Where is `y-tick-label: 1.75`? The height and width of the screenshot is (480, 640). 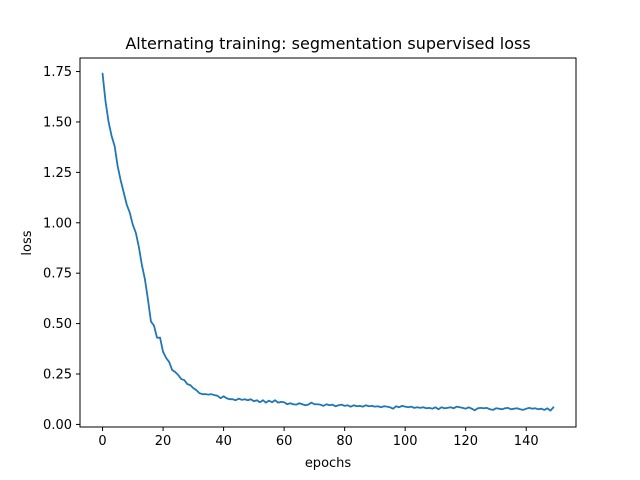
y-tick-label: 1.75 is located at coordinates (57, 72).